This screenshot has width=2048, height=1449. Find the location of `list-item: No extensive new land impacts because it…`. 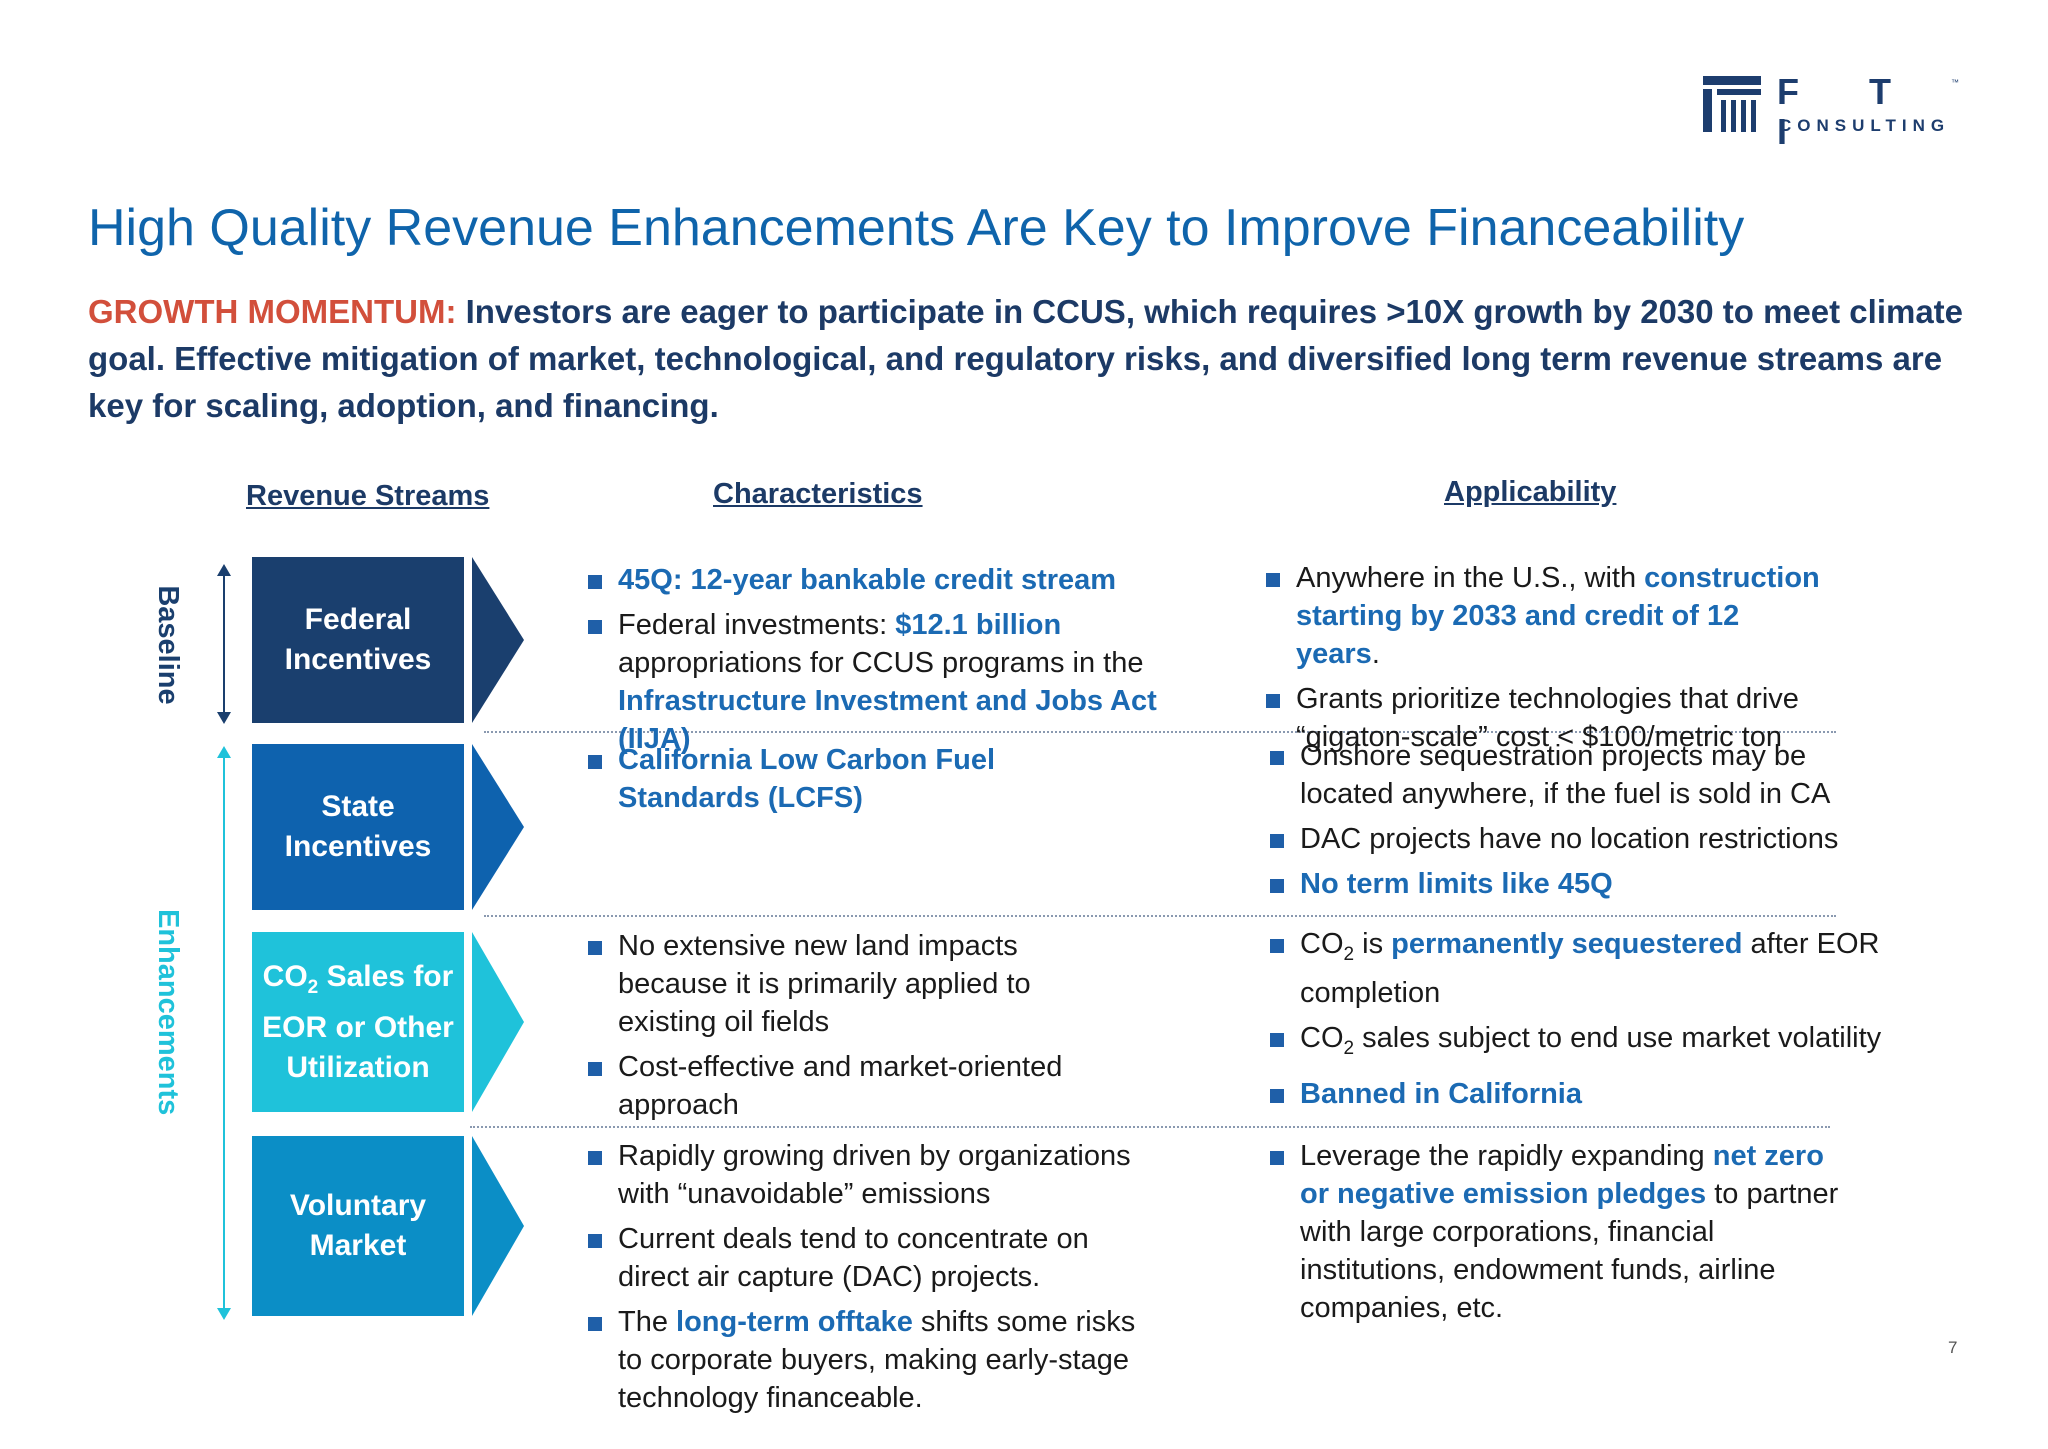

list-item: No extensive new land impacts because it… is located at coordinates (848, 984).